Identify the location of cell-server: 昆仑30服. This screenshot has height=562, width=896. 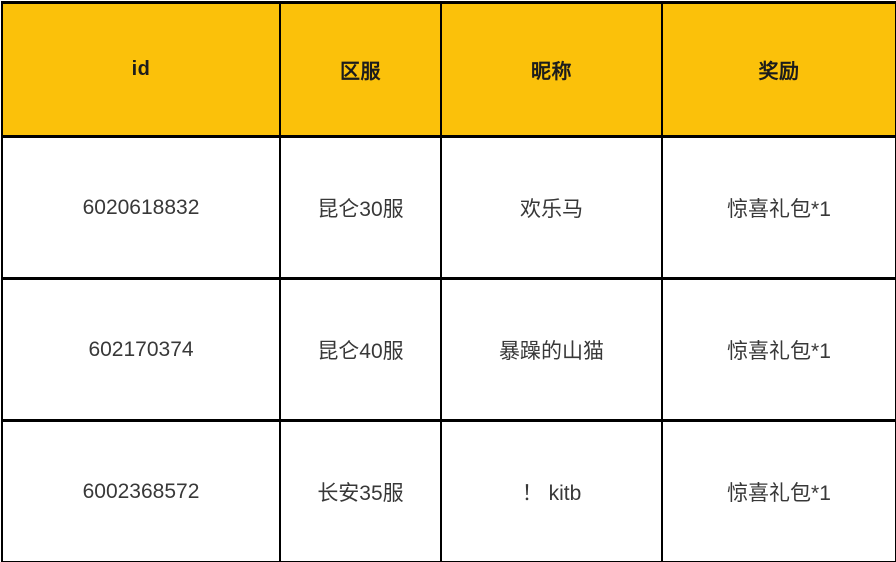
(360, 207).